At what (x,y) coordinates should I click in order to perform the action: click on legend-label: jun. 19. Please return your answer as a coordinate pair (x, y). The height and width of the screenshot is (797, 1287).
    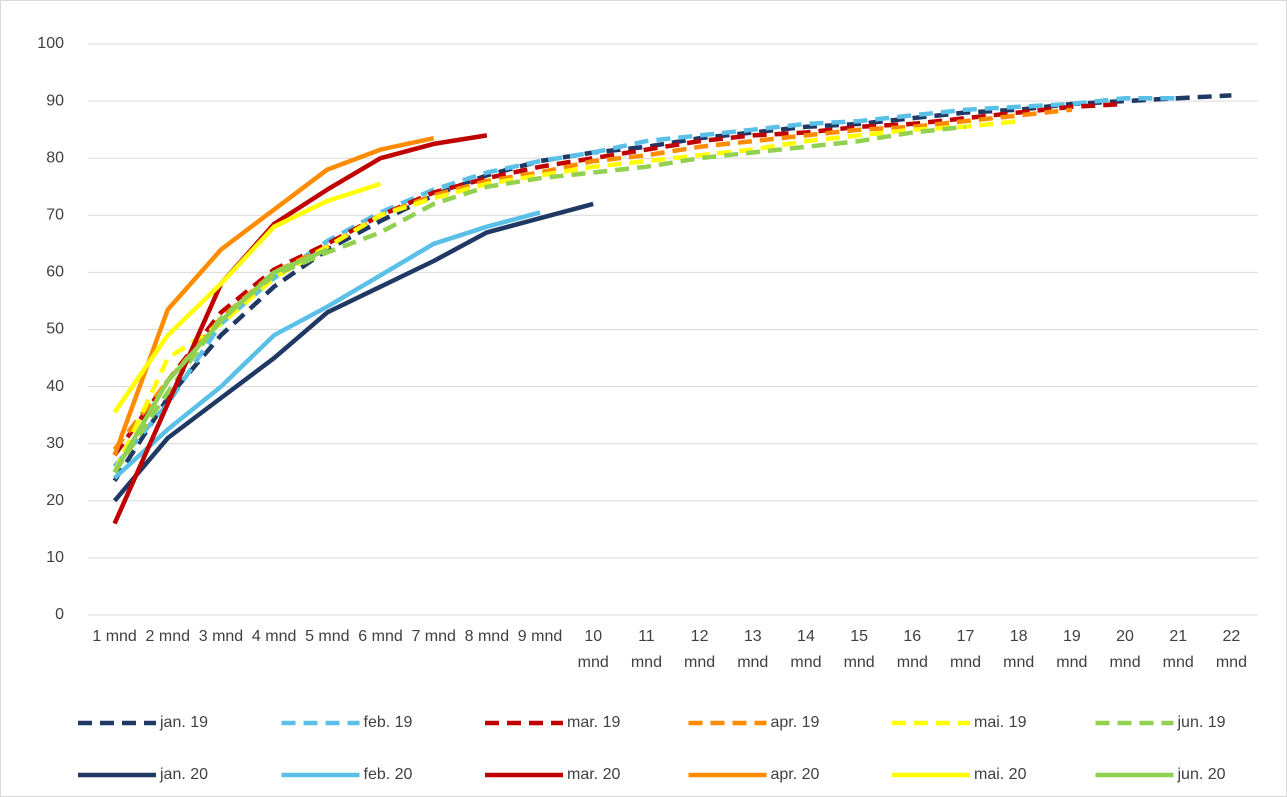
    Looking at the image, I should click on (1201, 722).